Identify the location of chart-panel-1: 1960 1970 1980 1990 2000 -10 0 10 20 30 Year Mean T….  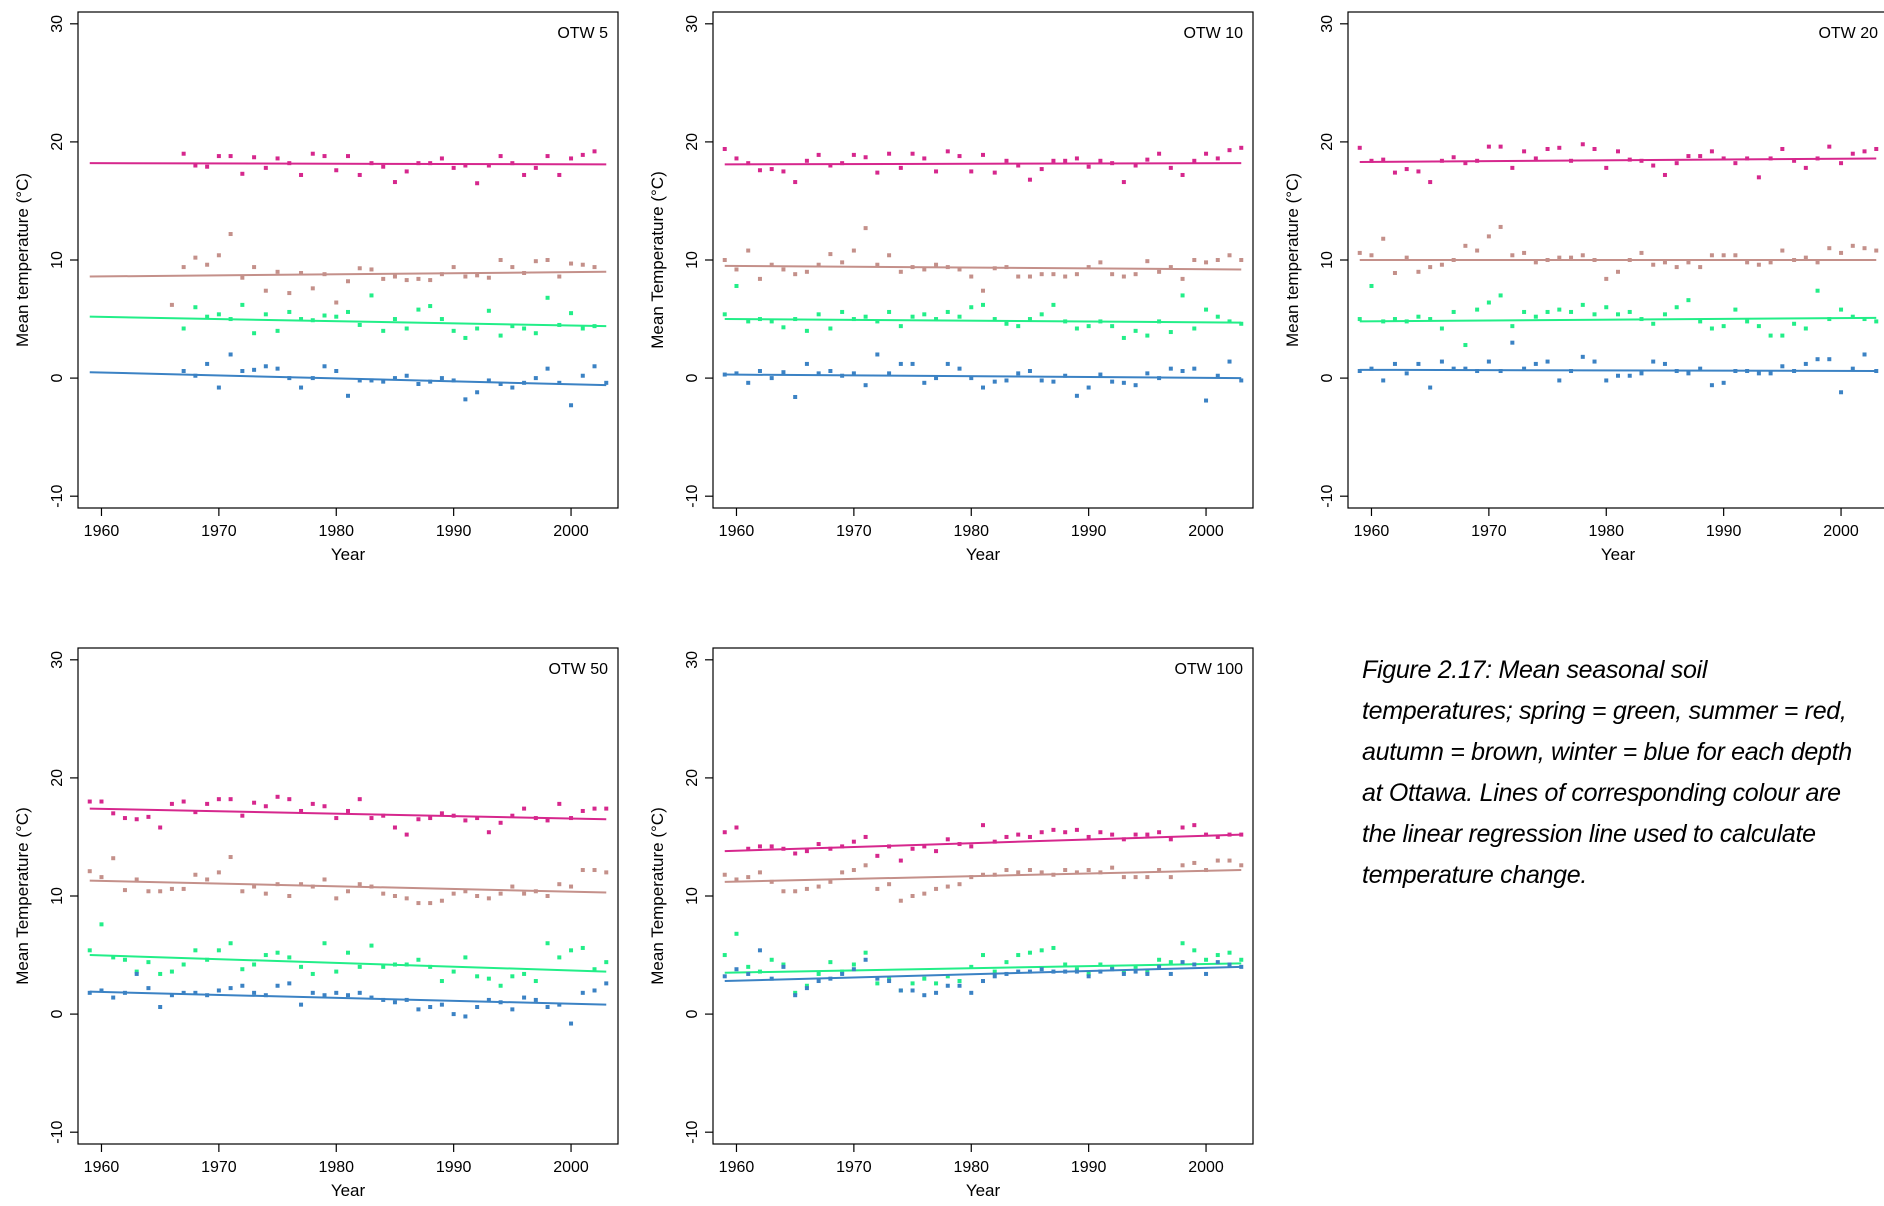
(951, 287).